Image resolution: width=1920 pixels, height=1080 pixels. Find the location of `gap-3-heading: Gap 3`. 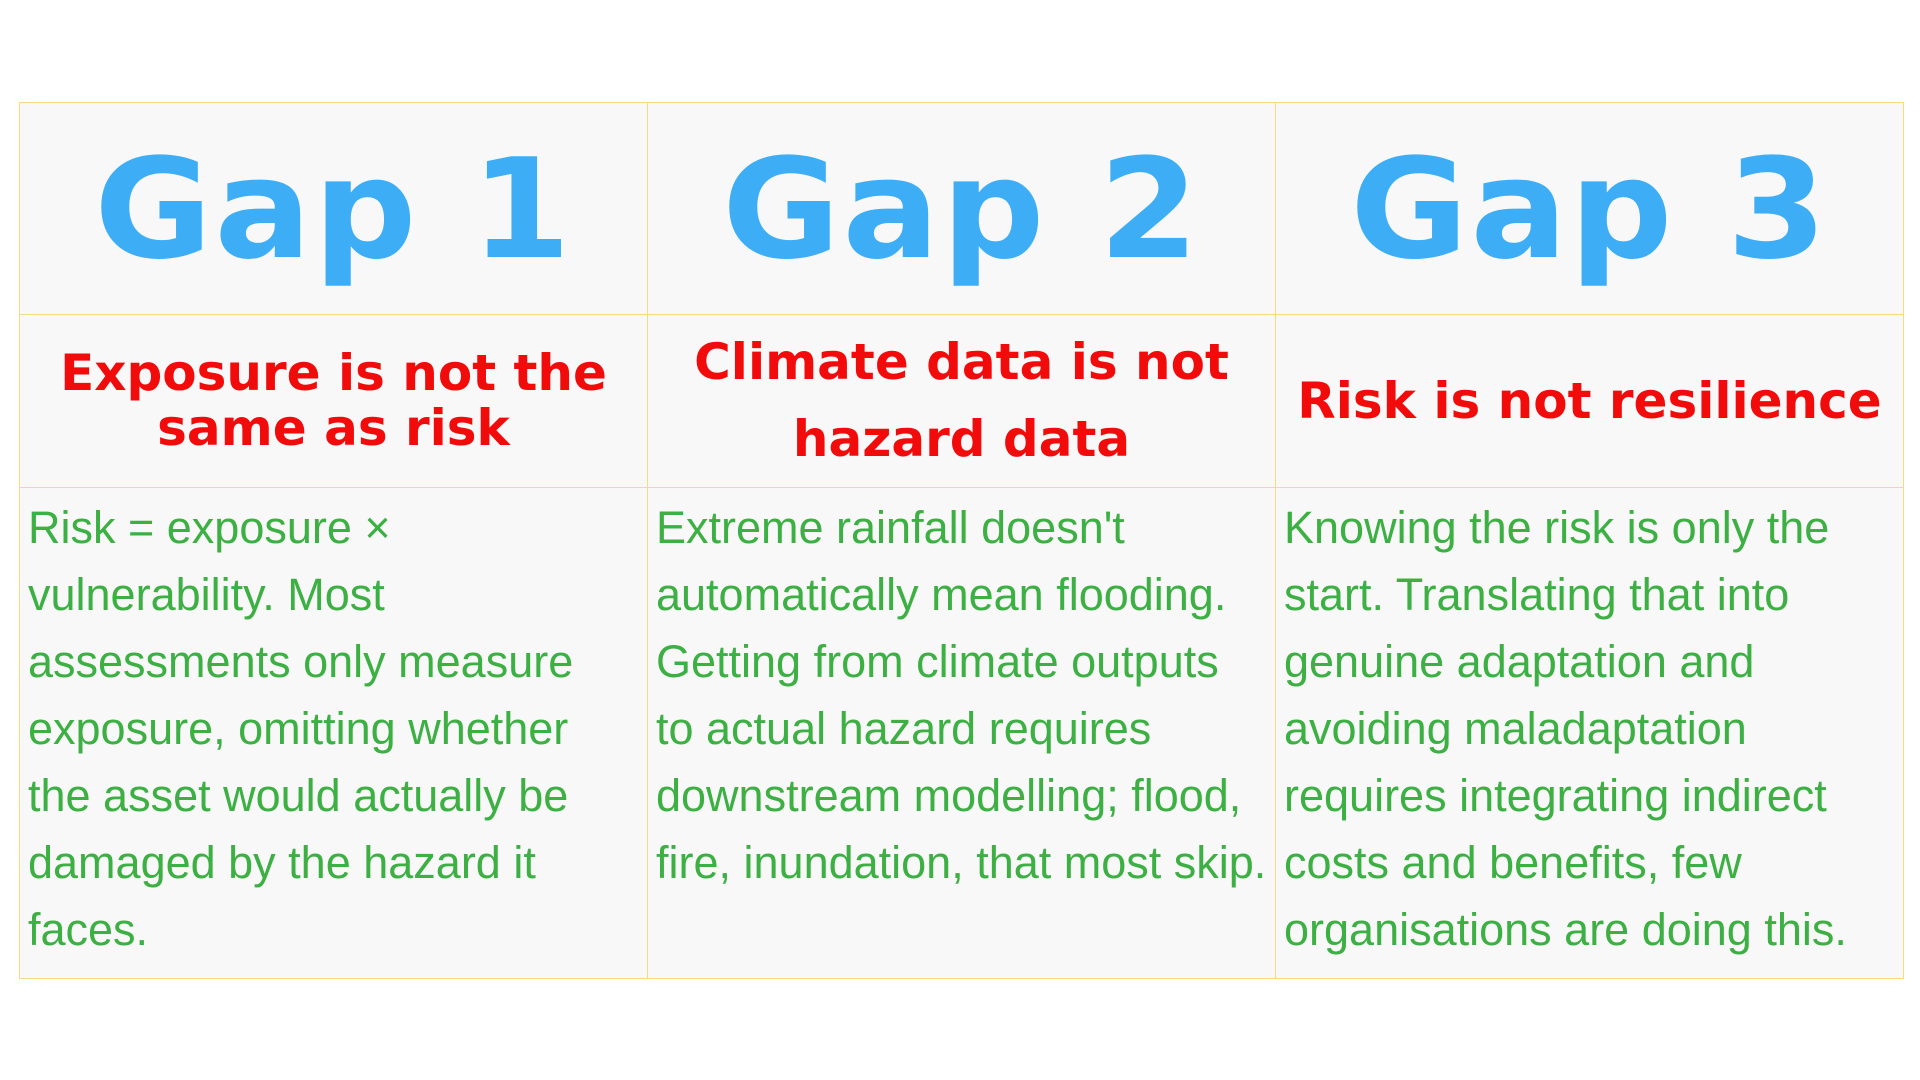

gap-3-heading: Gap 3 is located at coordinates (1589, 208).